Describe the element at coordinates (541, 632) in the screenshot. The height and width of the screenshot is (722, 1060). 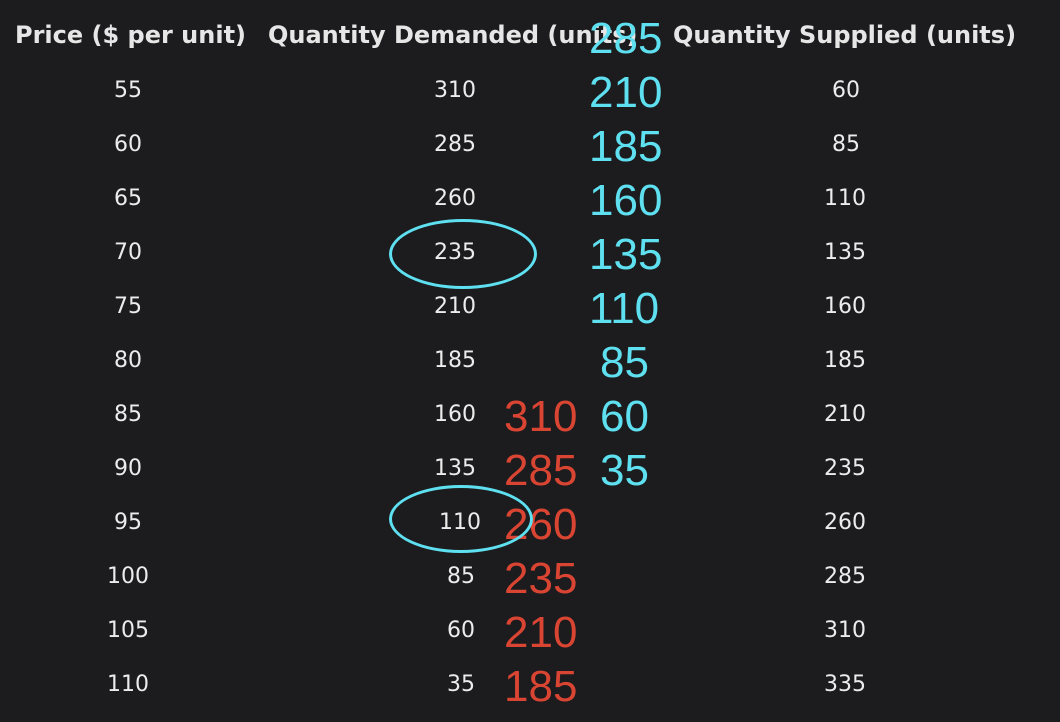
I see `red-overlay-number: 210` at that location.